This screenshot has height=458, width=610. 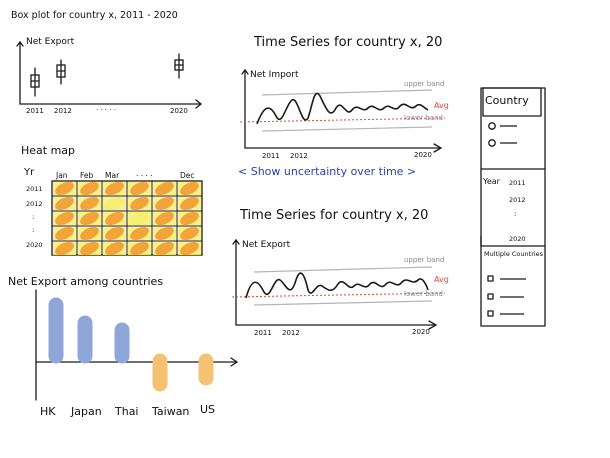 I want to click on boxplot-box-2012, so click(x=61, y=72).